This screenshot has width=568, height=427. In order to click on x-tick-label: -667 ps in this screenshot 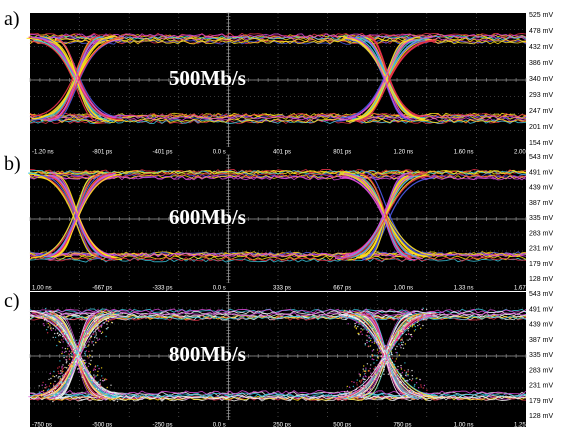, I will do `click(102, 289)`.